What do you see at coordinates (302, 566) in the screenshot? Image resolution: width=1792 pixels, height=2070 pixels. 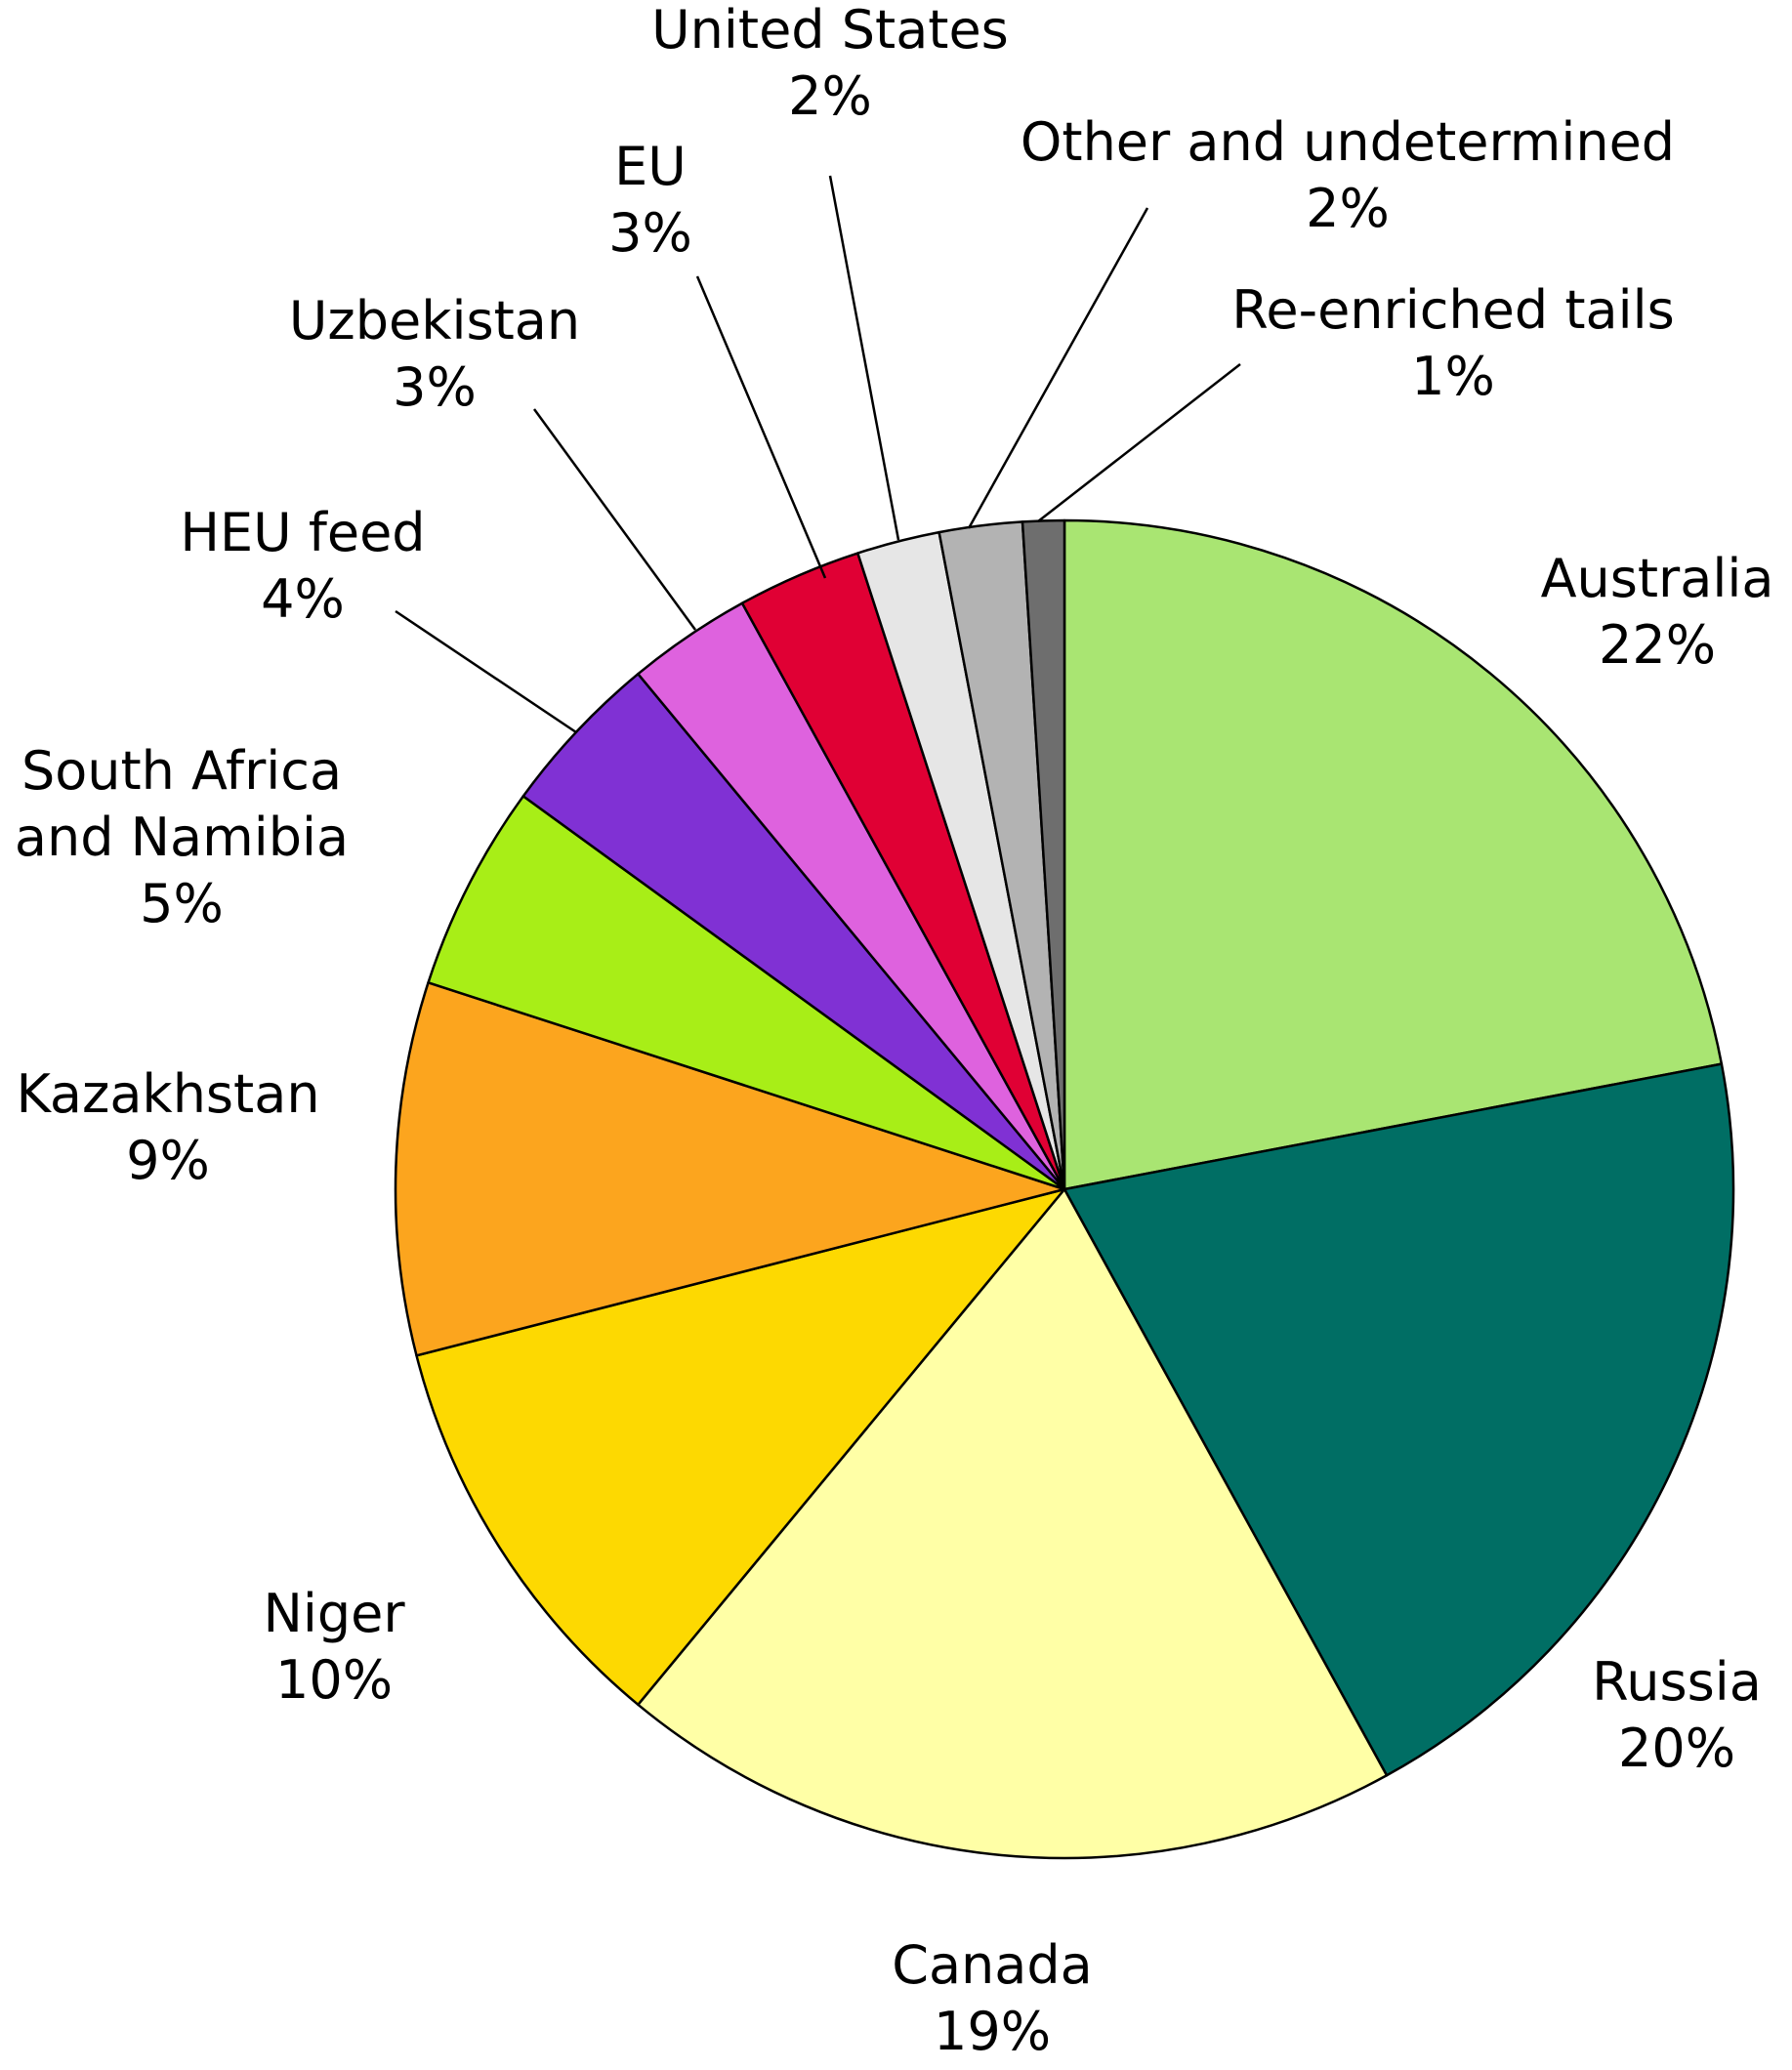 I see `slice-label-heu-feed: HEU feed 4%` at bounding box center [302, 566].